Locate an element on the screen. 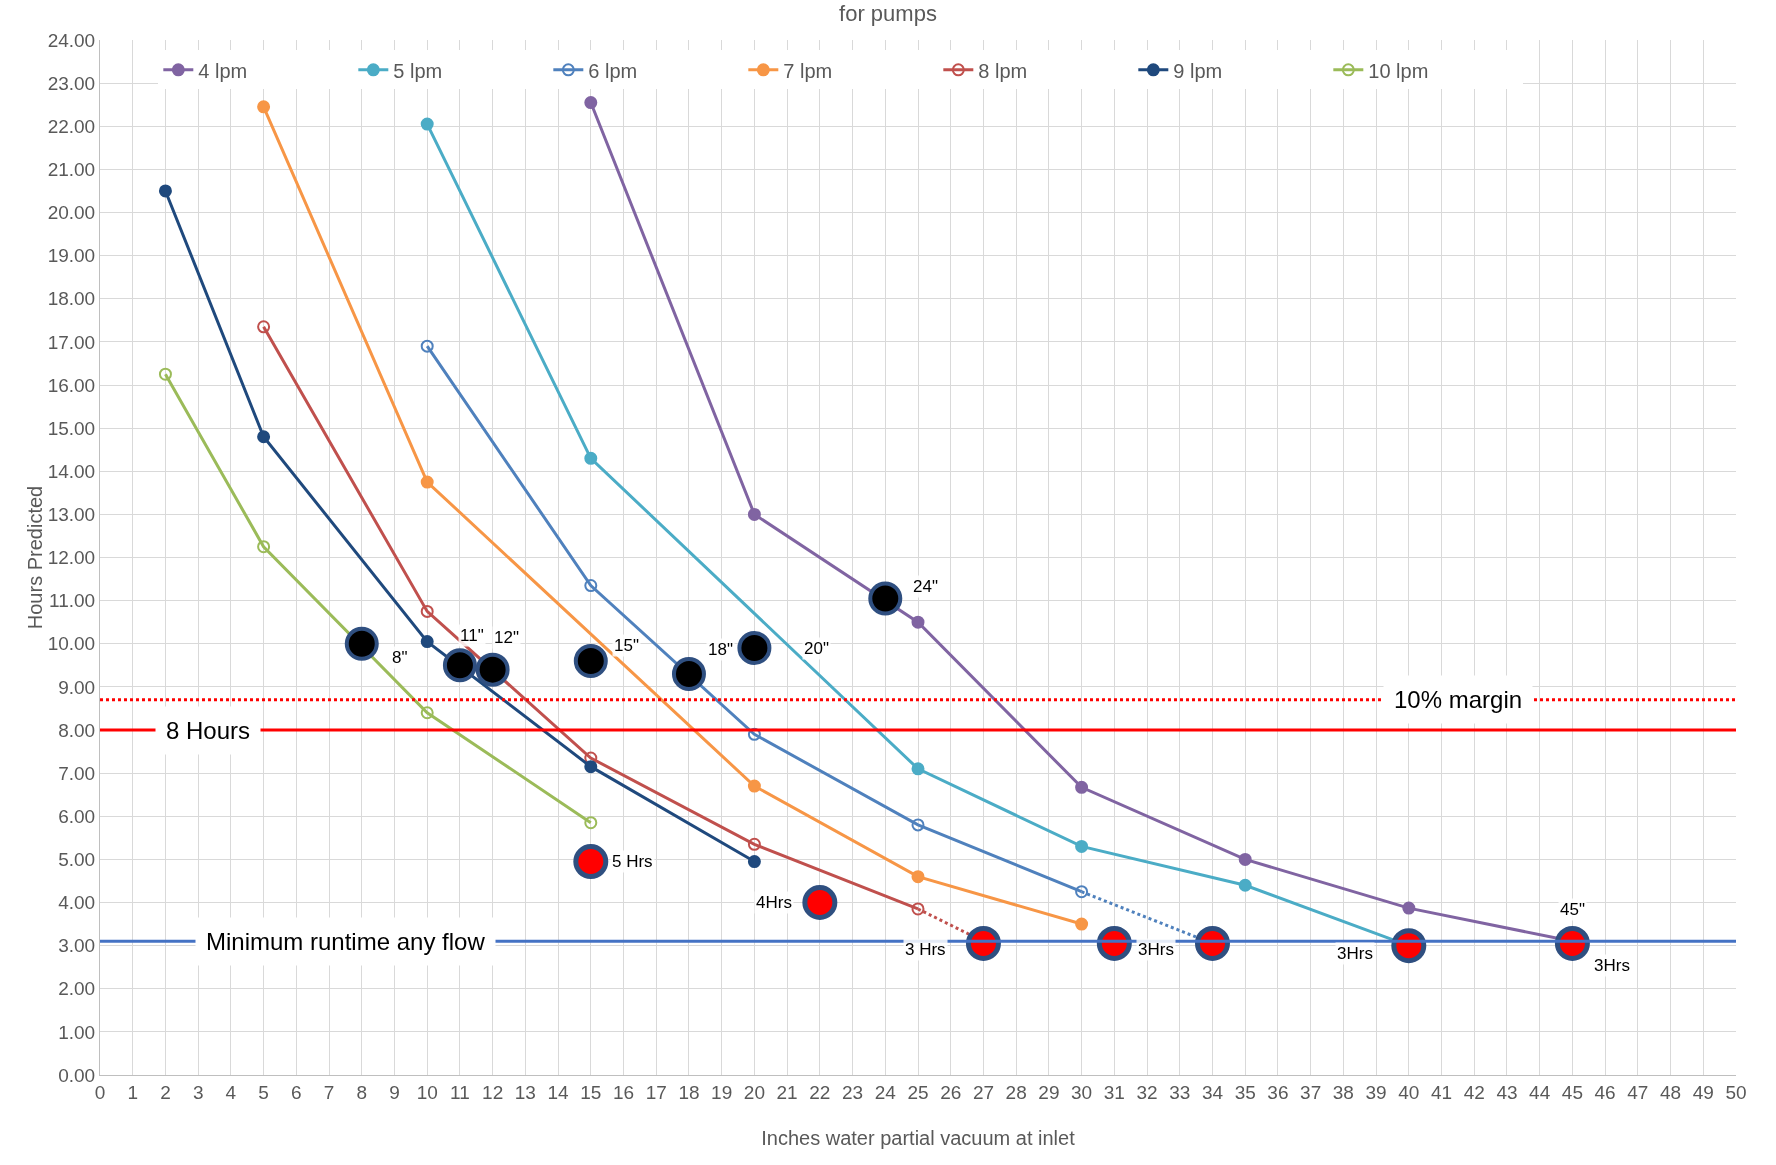 The width and height of the screenshot is (1776, 1165). y-tick-label: 3.00 is located at coordinates (77, 946).